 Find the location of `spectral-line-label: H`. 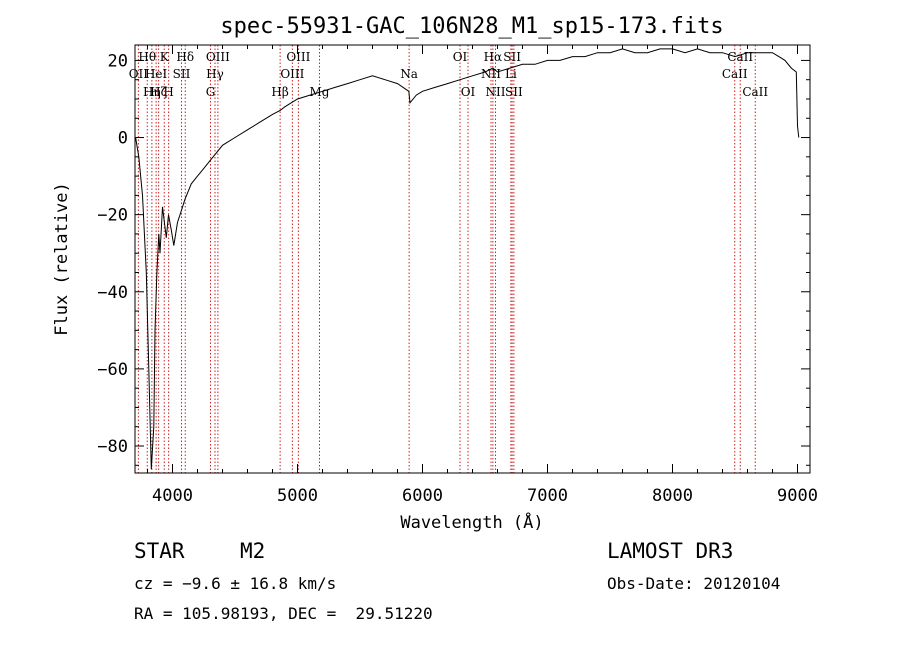

spectral-line-label: H is located at coordinates (168, 92).